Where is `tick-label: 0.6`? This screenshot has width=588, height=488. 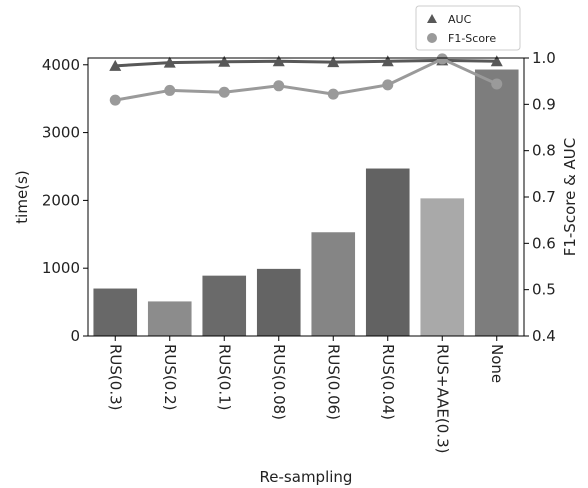 tick-label: 0.6 is located at coordinates (544, 243).